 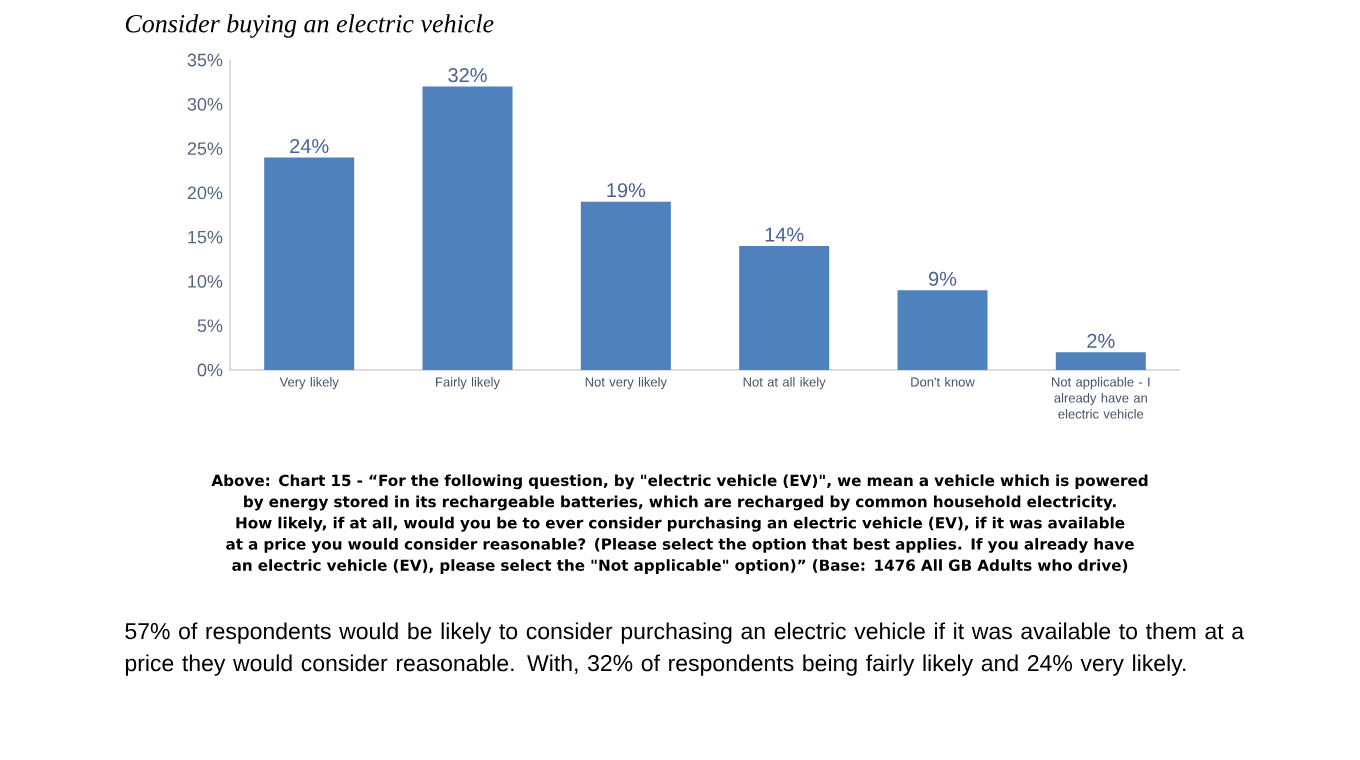 I want to click on data-label: 32%, so click(x=467, y=75).